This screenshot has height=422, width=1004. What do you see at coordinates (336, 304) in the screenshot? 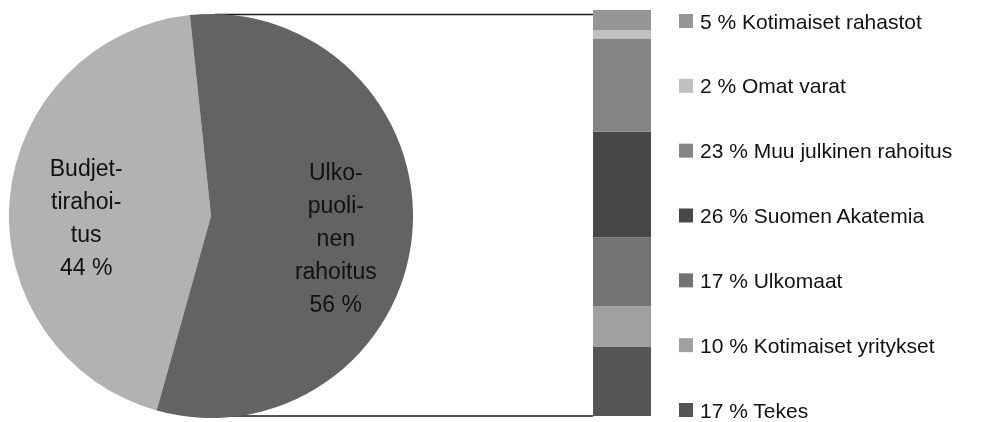
I see `data-label: 56 %` at bounding box center [336, 304].